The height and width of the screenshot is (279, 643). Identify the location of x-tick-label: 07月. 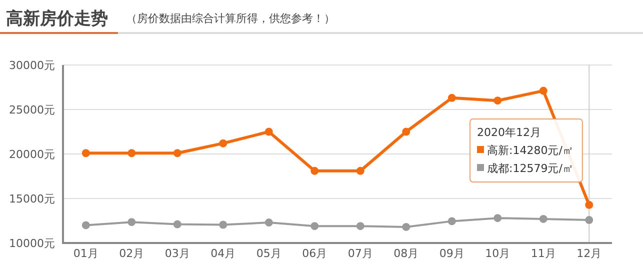
(360, 253).